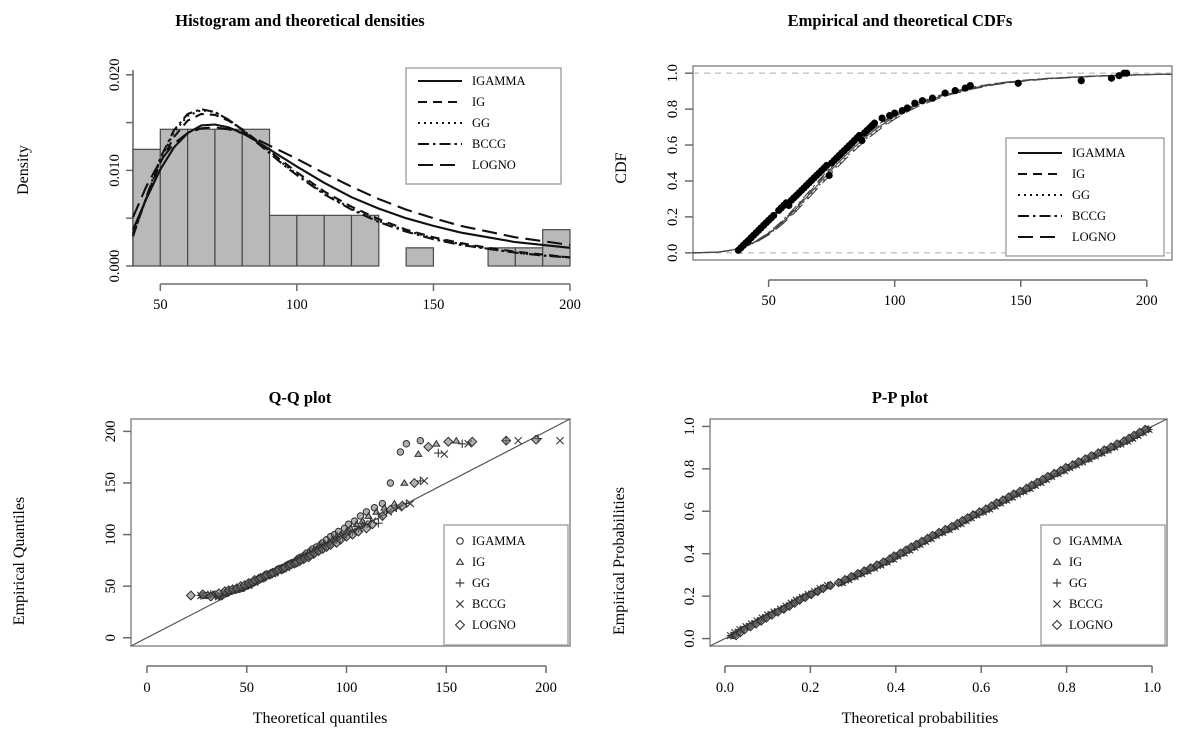 This screenshot has height=742, width=1200. Describe the element at coordinates (115, 266) in the screenshot. I see `svg-text: 0.000` at that location.